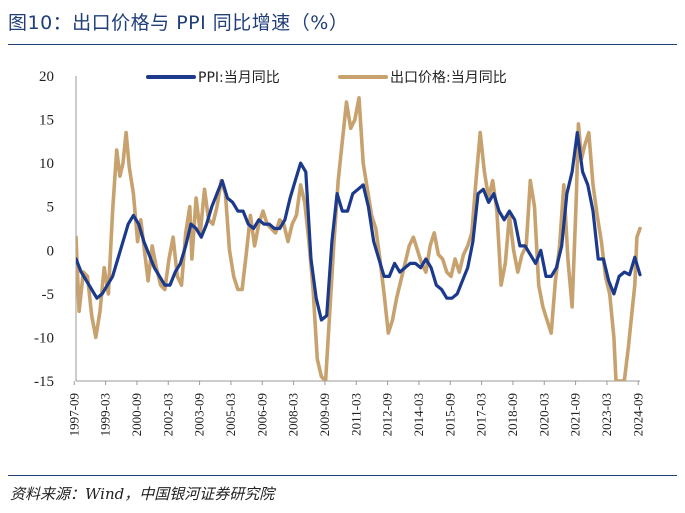  I want to click on y-tick-label: 10, so click(46, 164).